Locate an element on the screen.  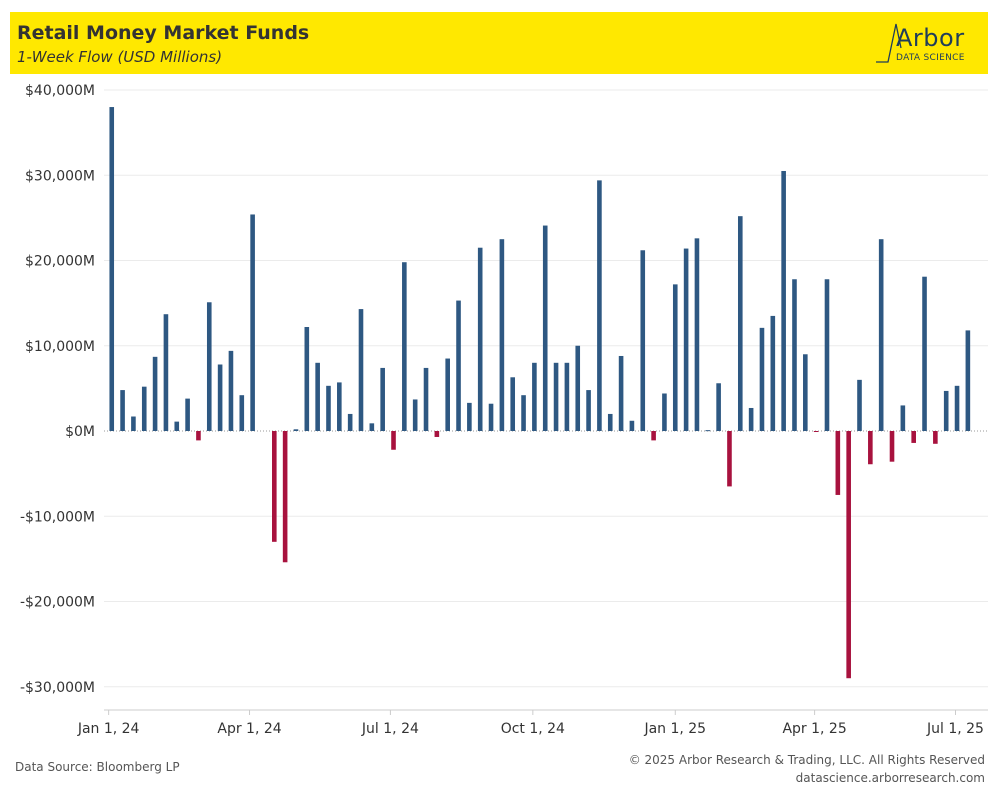
y-tick-label: $40,000M is located at coordinates (60, 91).